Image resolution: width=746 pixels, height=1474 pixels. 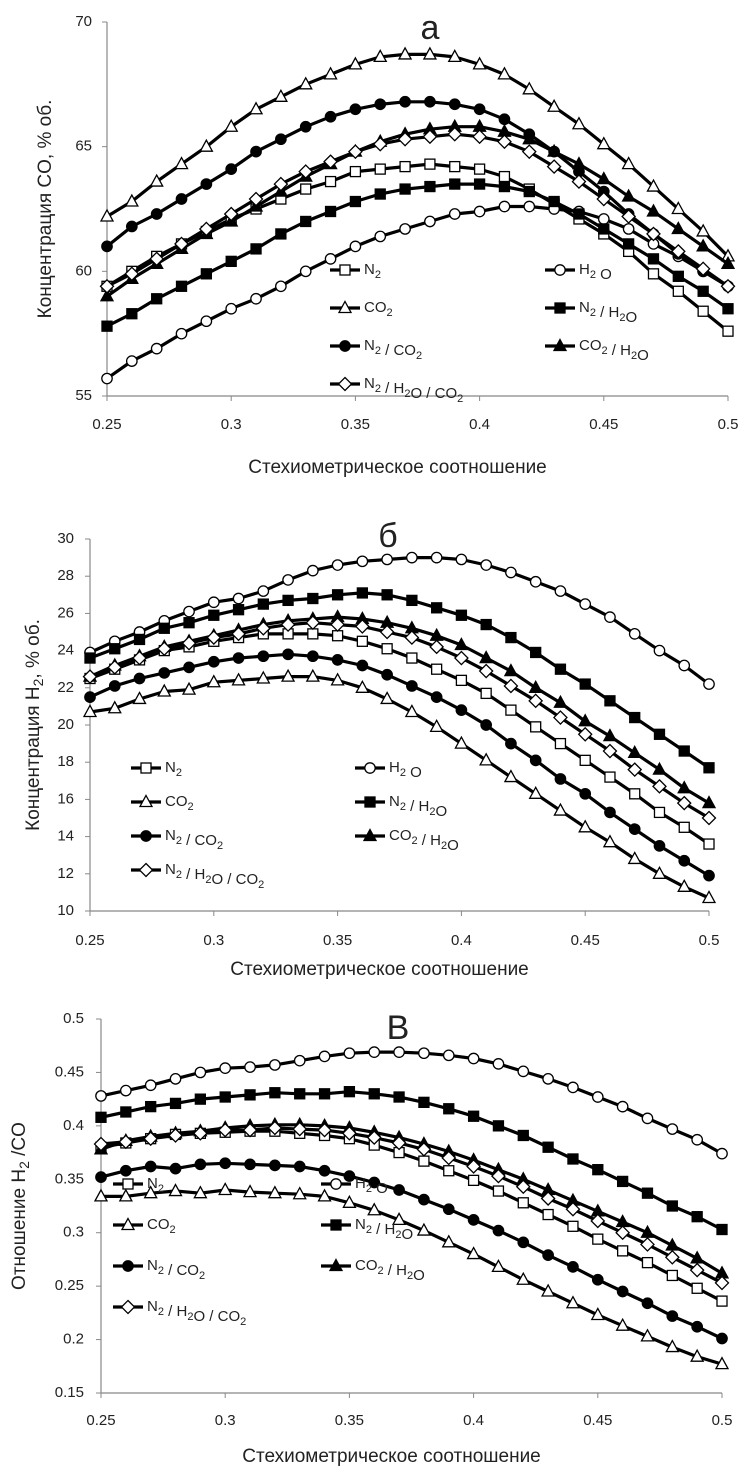 I want to click on y-tick-label: 16, so click(x=65, y=798).